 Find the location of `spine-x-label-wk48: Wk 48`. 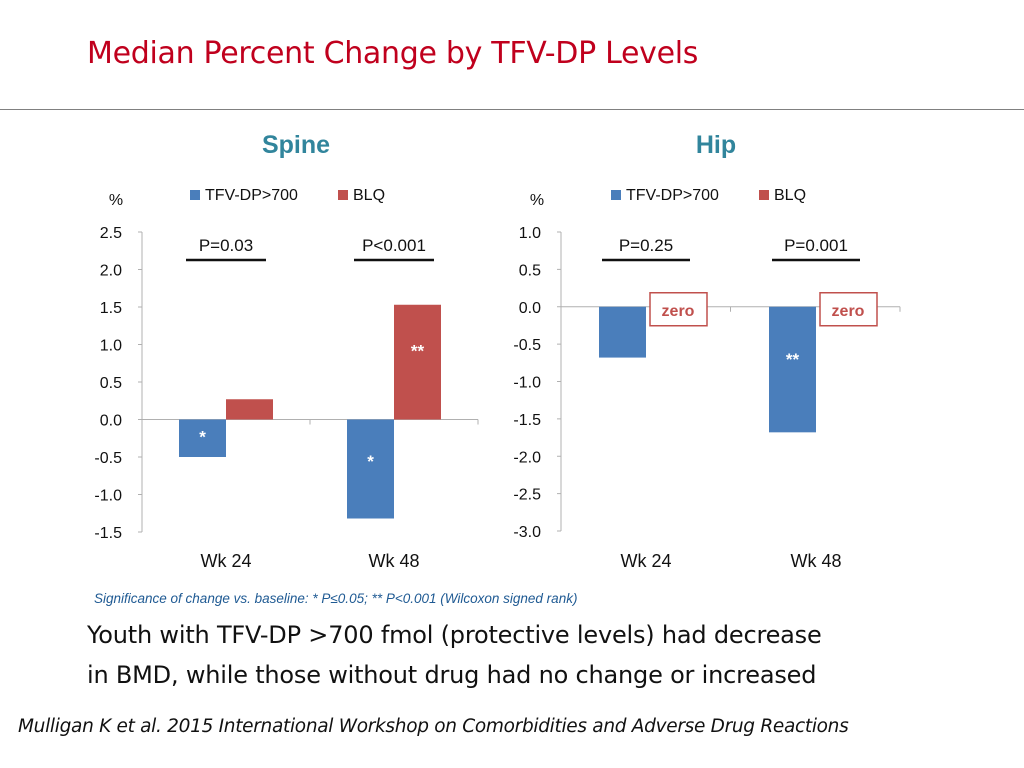

spine-x-label-wk48: Wk 48 is located at coordinates (393, 561).